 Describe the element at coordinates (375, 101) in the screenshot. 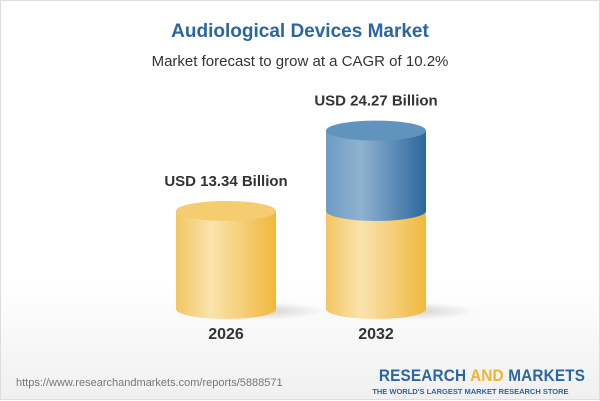

I see `data-label: USD 24.27 Billion` at that location.